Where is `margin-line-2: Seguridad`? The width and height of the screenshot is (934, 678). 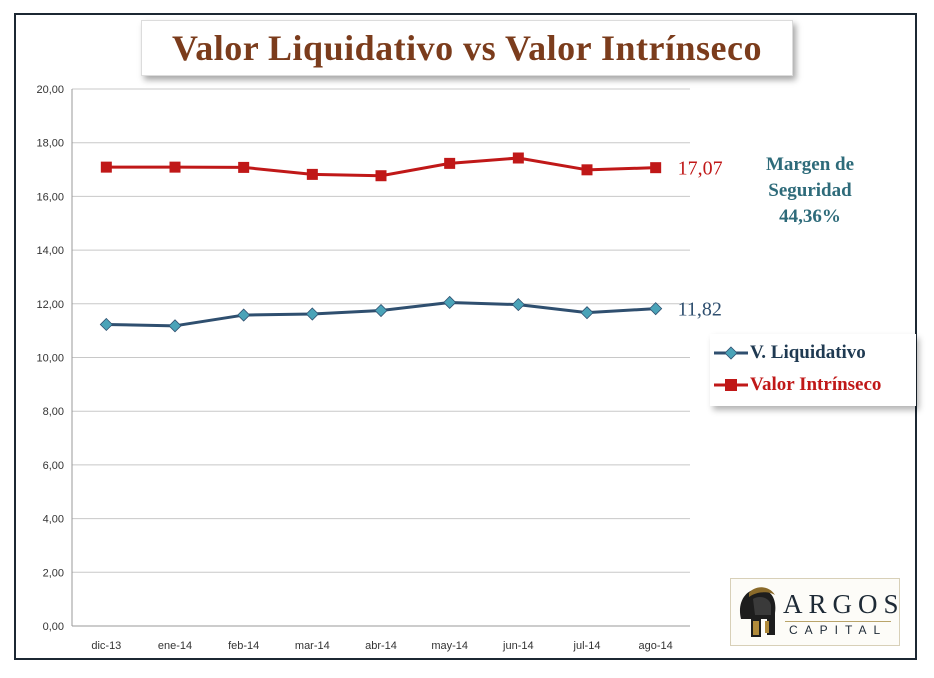
margin-line-2: Seguridad is located at coordinates (810, 190).